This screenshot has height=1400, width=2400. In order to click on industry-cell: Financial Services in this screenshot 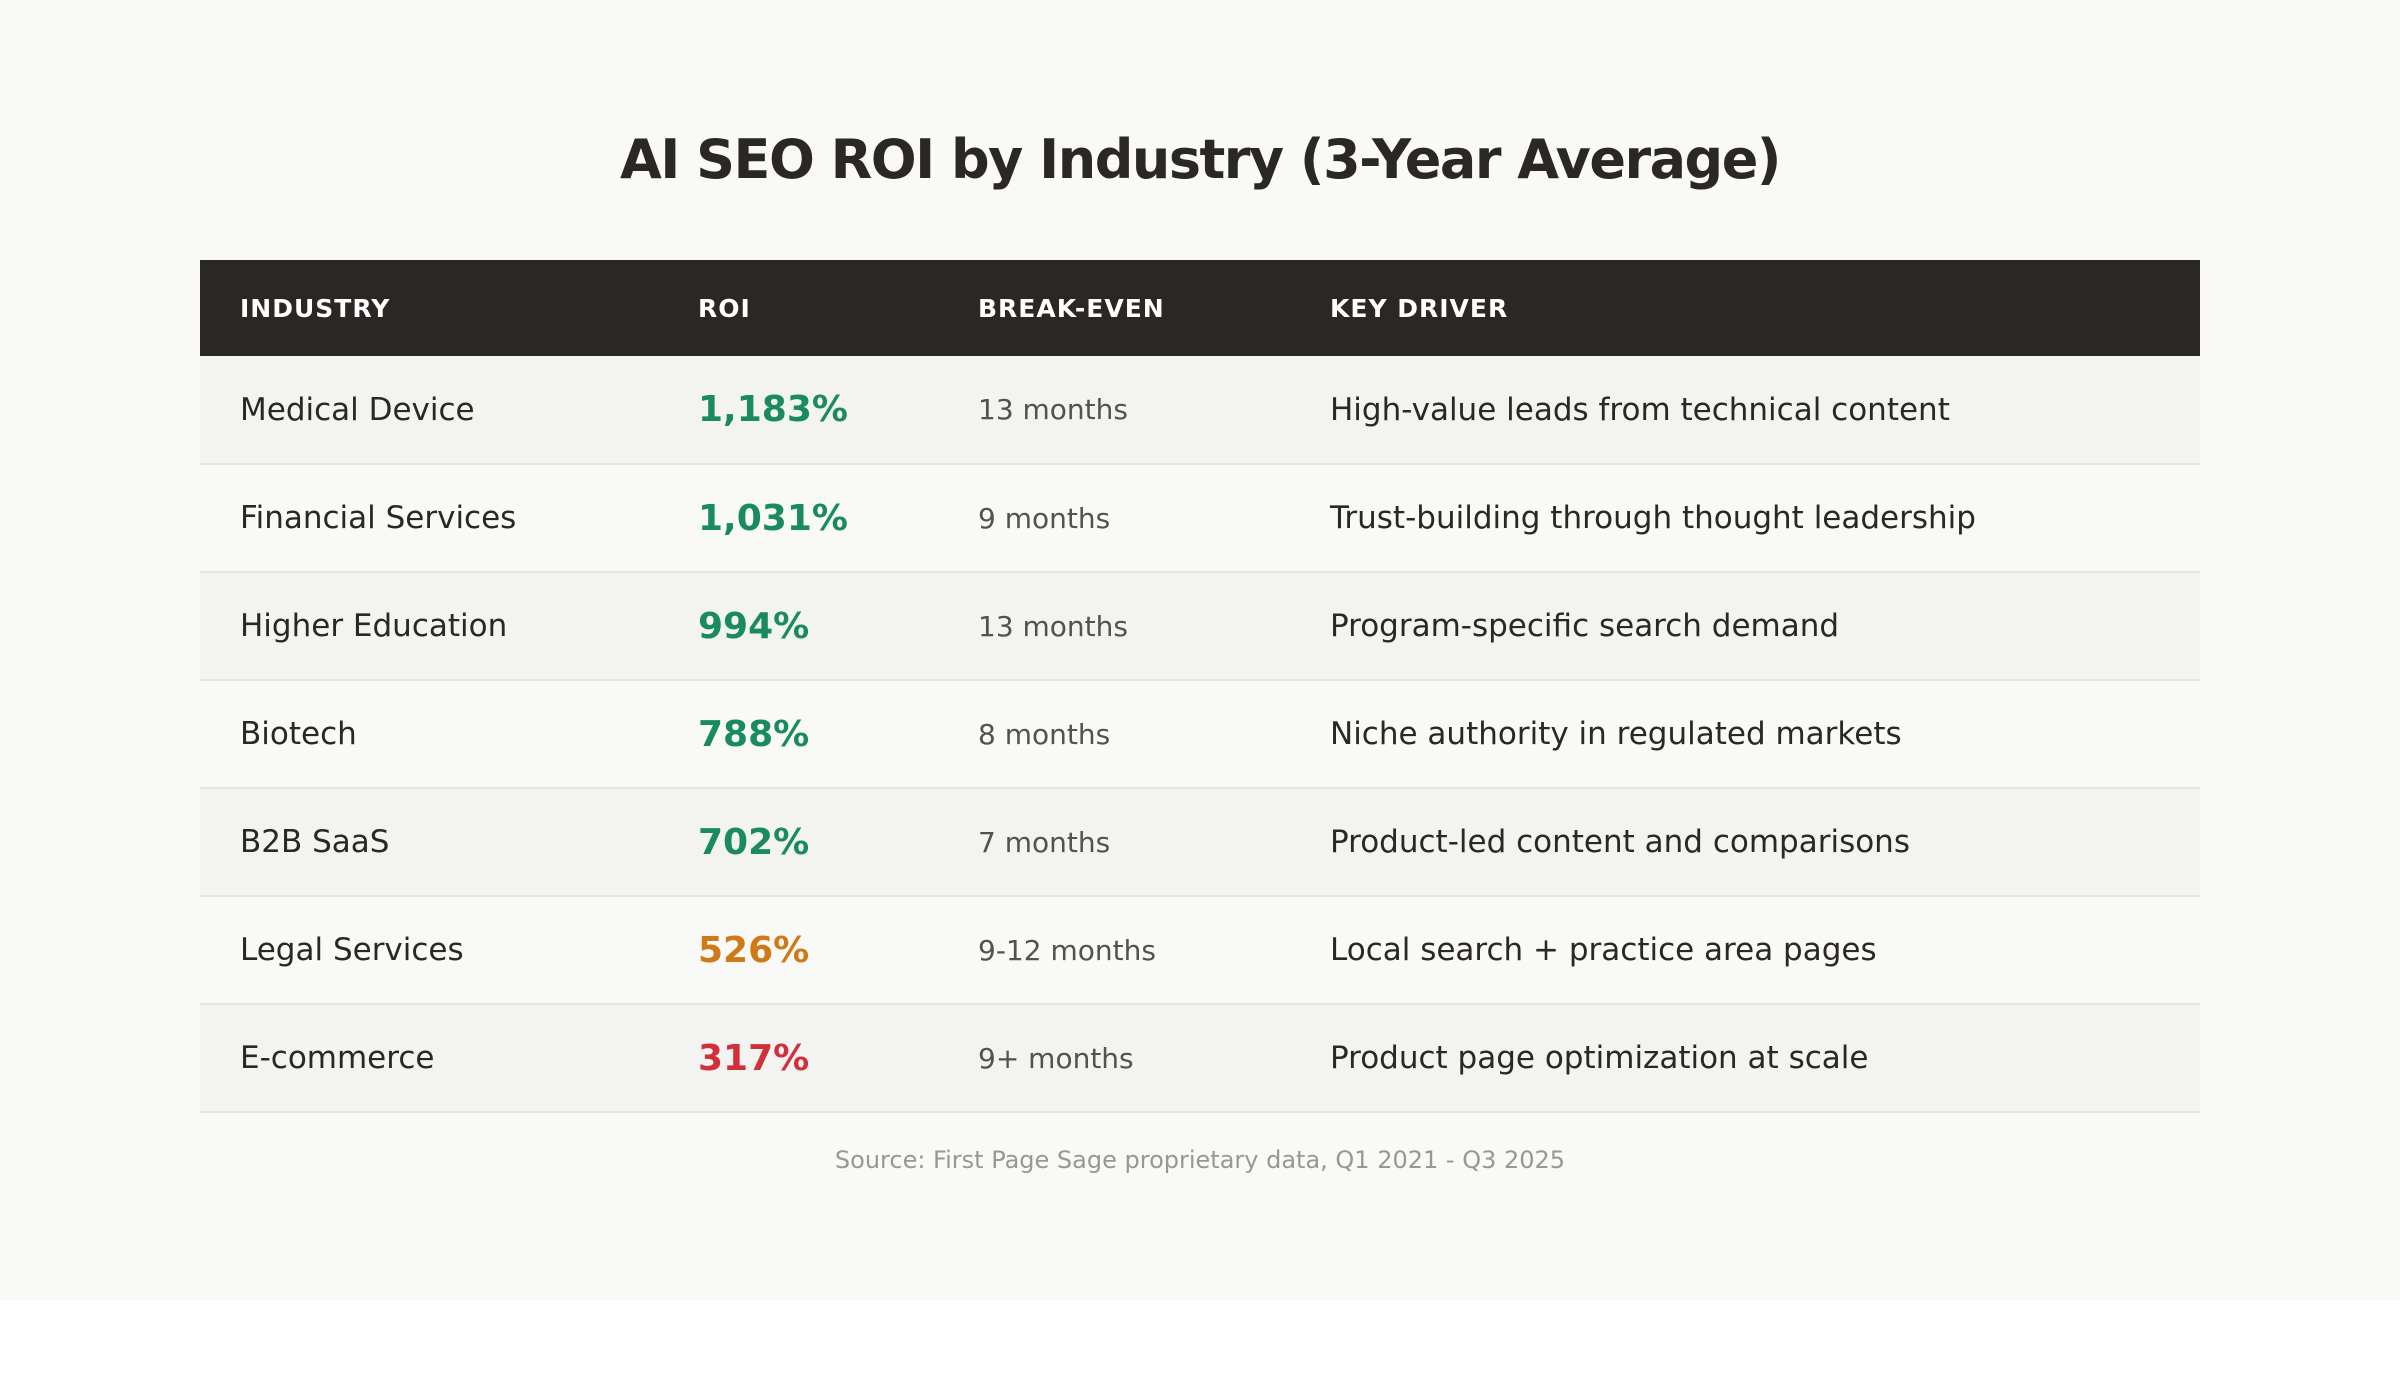, I will do `click(378, 518)`.